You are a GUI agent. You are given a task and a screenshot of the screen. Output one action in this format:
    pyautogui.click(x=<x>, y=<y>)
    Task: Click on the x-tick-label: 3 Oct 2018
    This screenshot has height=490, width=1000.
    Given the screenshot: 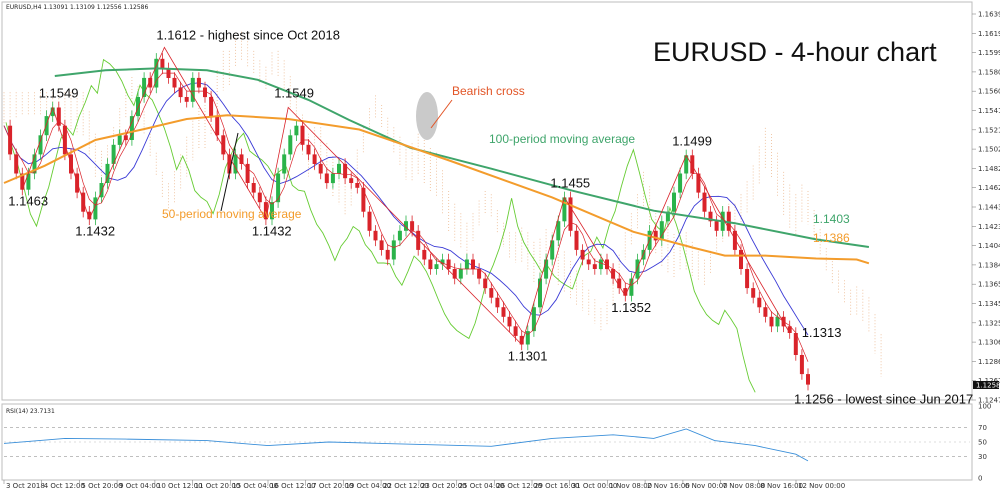 What is the action you would take?
    pyautogui.click(x=25, y=486)
    